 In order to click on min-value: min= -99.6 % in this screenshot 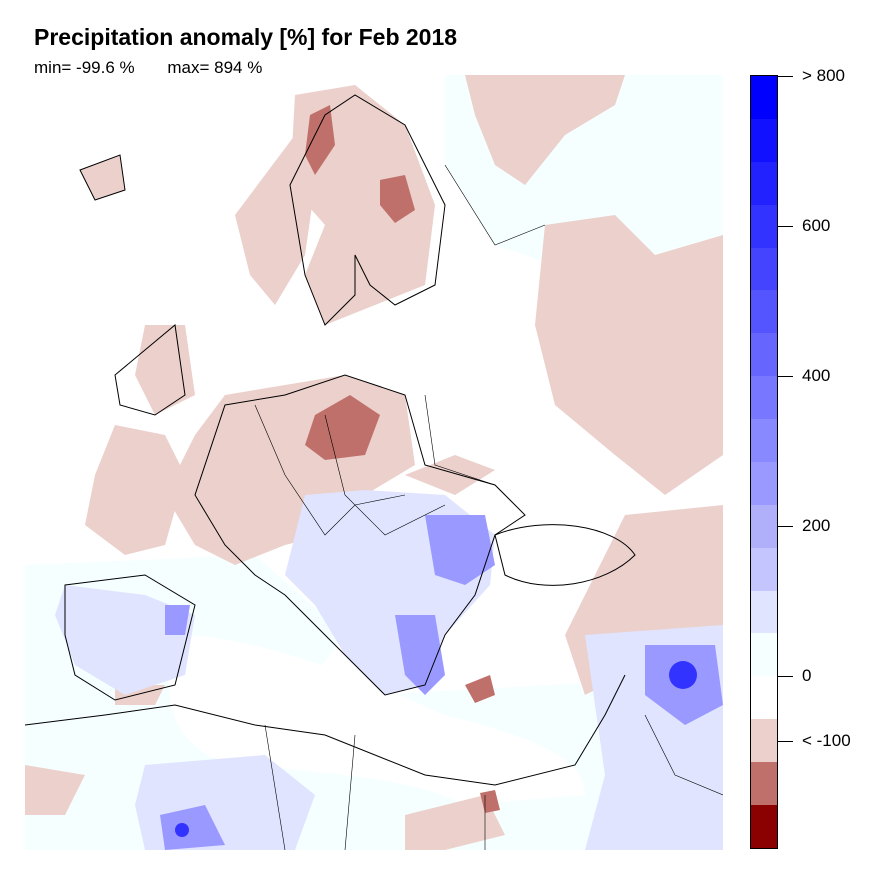, I will do `click(84, 67)`.